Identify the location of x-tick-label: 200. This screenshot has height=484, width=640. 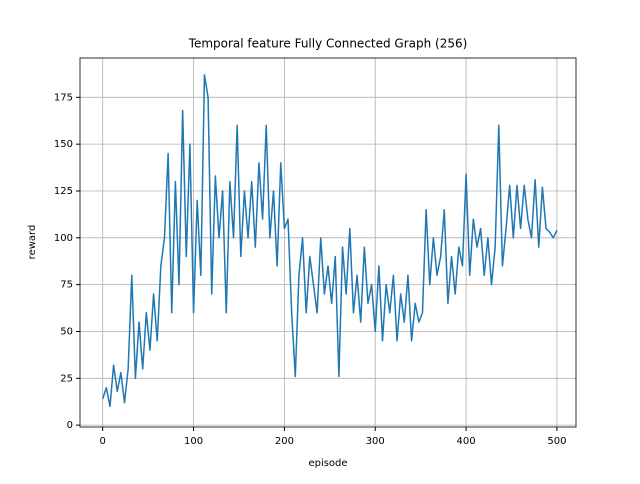
(284, 441).